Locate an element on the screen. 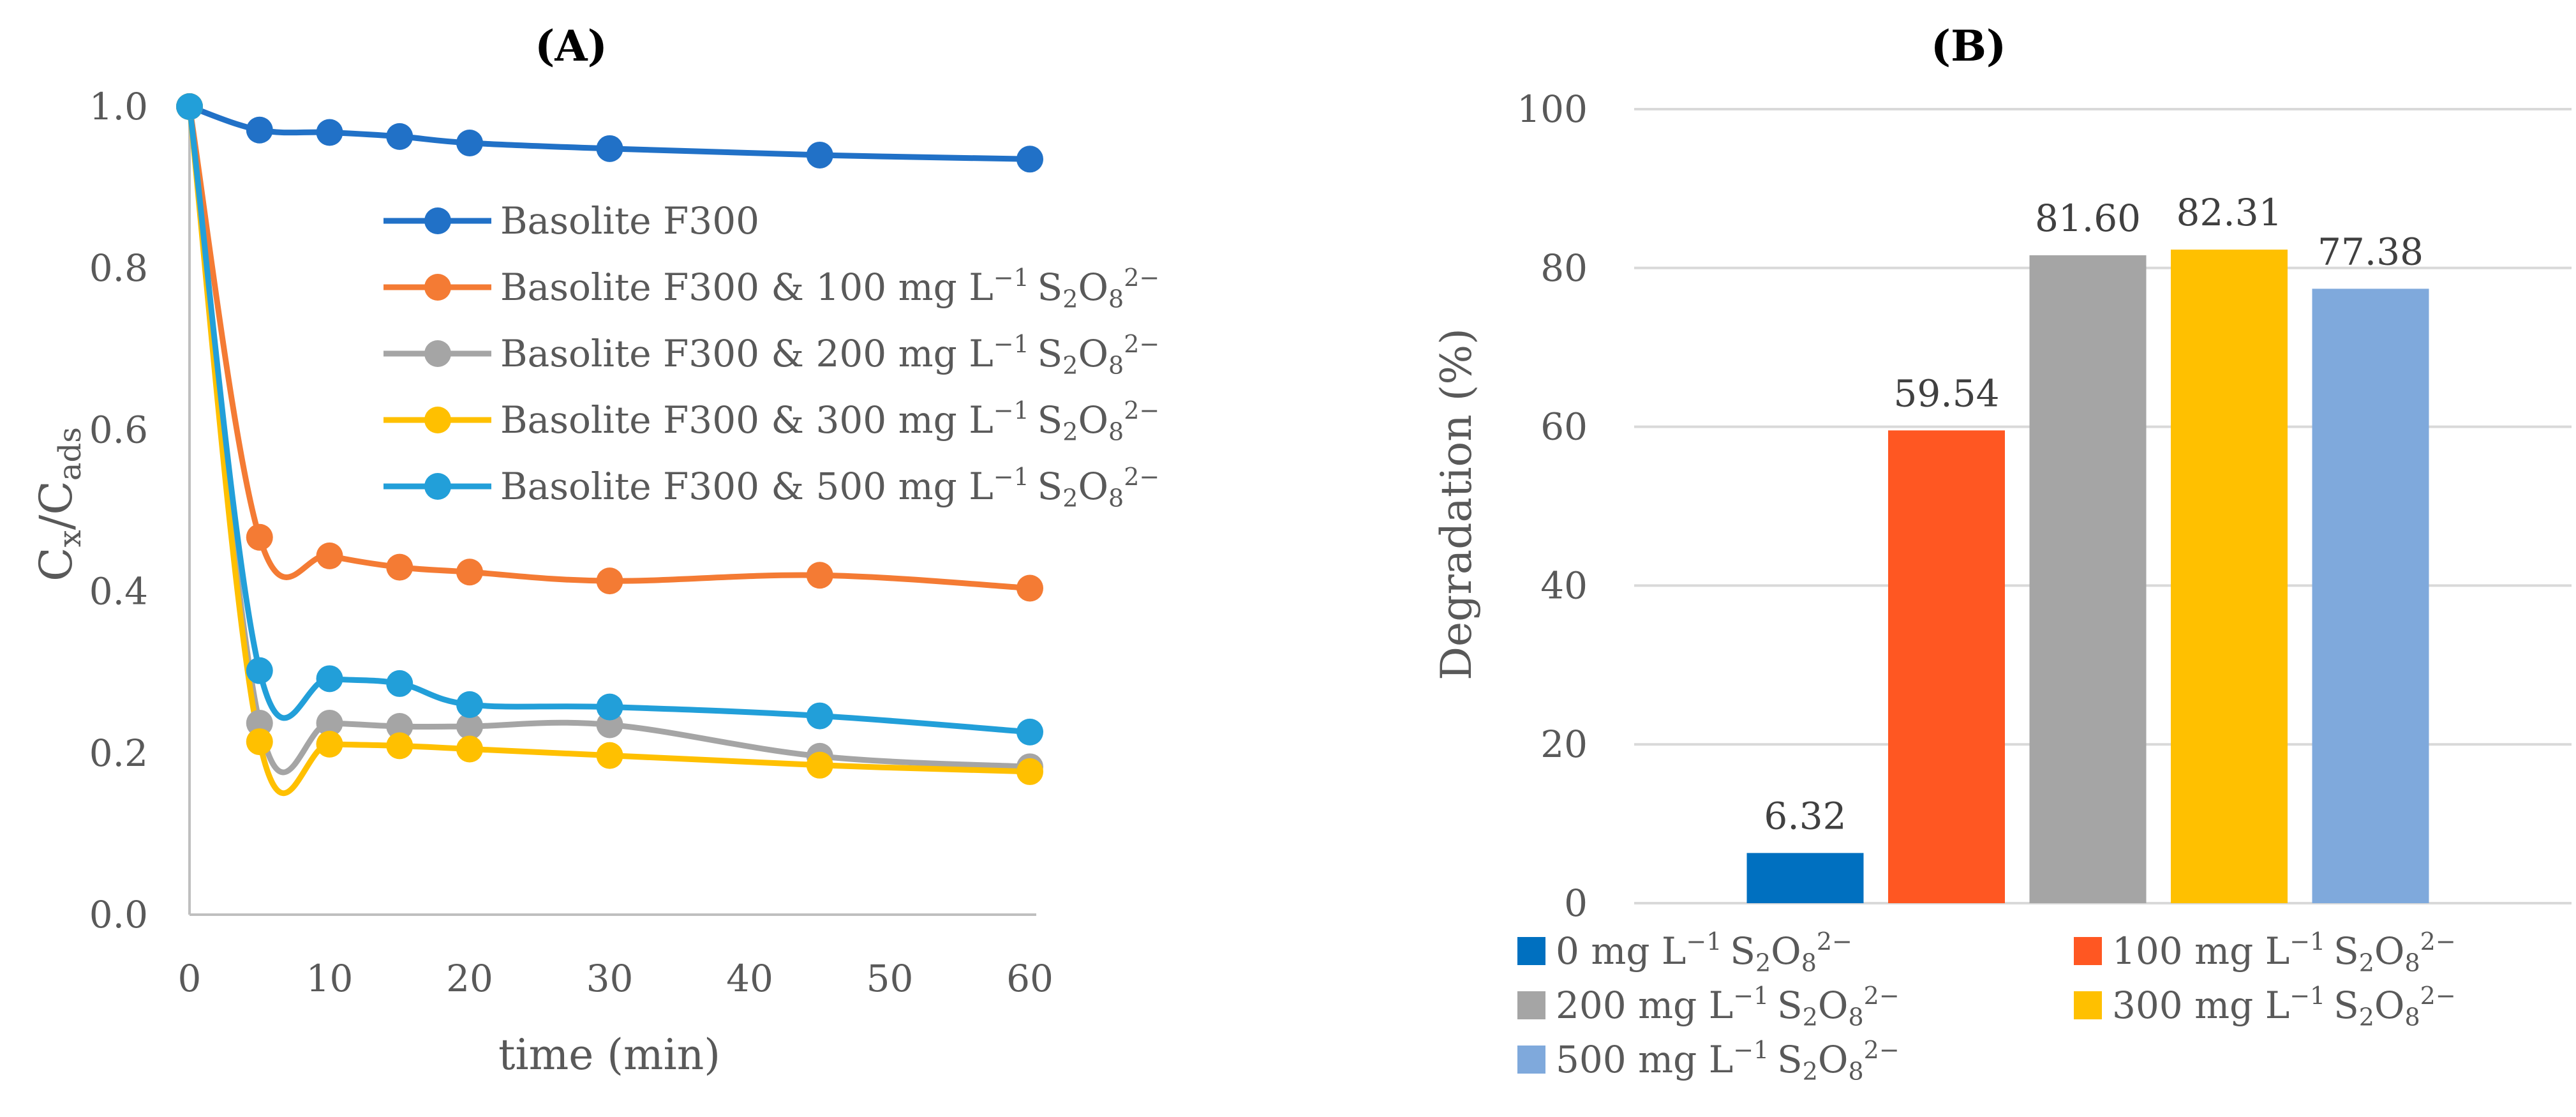 The width and height of the screenshot is (2576, 1117). panel-a-x-tick-label: 10 is located at coordinates (330, 978).